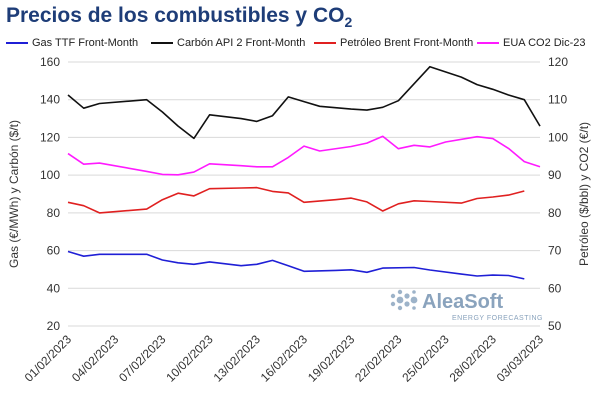  I want to click on x-tick-label: 01/02/2023, so click(48, 358).